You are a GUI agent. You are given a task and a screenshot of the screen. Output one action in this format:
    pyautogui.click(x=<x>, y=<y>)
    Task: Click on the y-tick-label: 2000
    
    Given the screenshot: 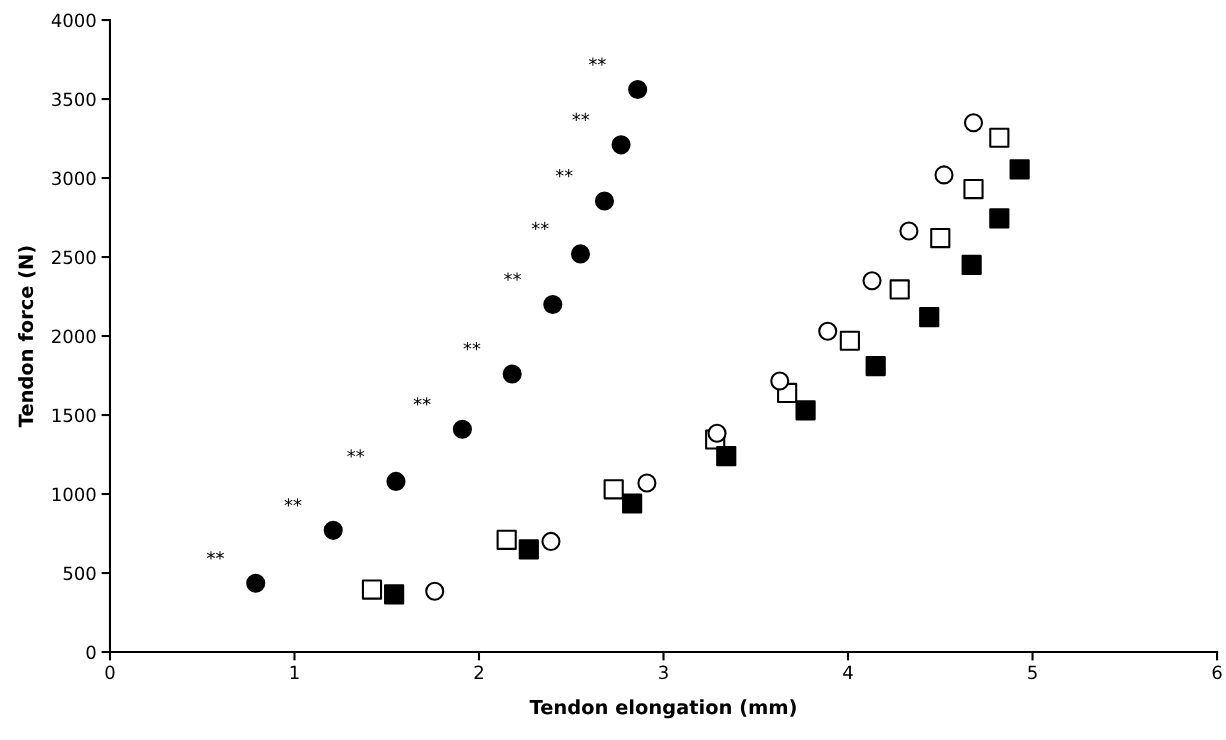 What is the action you would take?
    pyautogui.click(x=74, y=336)
    